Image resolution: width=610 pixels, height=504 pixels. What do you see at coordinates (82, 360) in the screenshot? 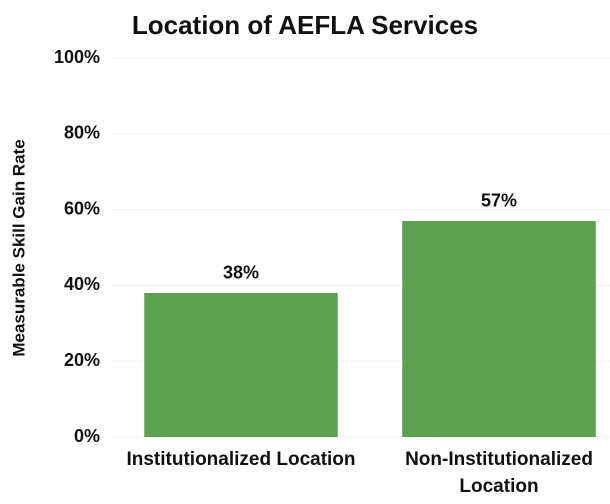
I see `y-tick-label: 20%` at bounding box center [82, 360].